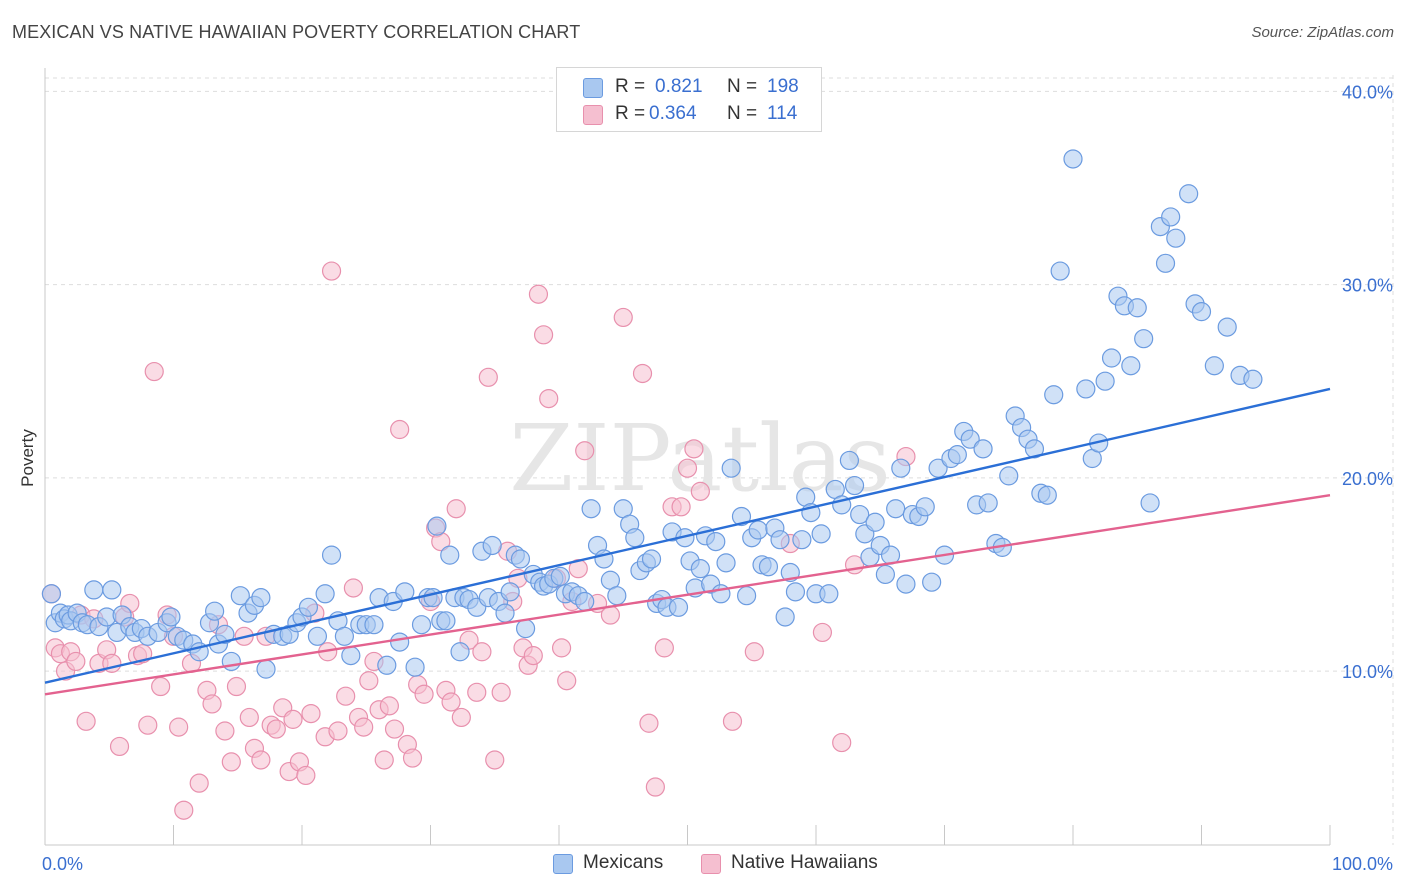  What do you see at coordinates (1367, 672) in the screenshot?
I see `y-tick-label: 10.0%` at bounding box center [1367, 672].